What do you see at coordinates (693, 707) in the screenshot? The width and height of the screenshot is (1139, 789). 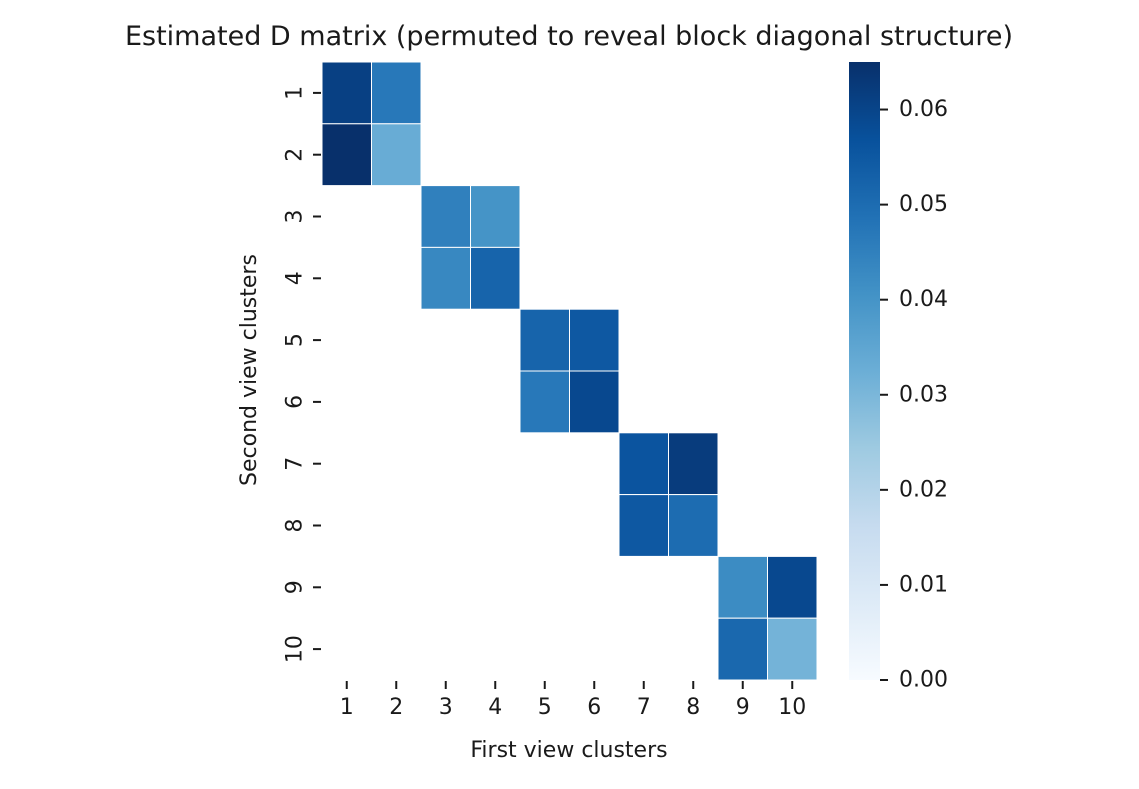 I see `x-tick-label: 8` at bounding box center [693, 707].